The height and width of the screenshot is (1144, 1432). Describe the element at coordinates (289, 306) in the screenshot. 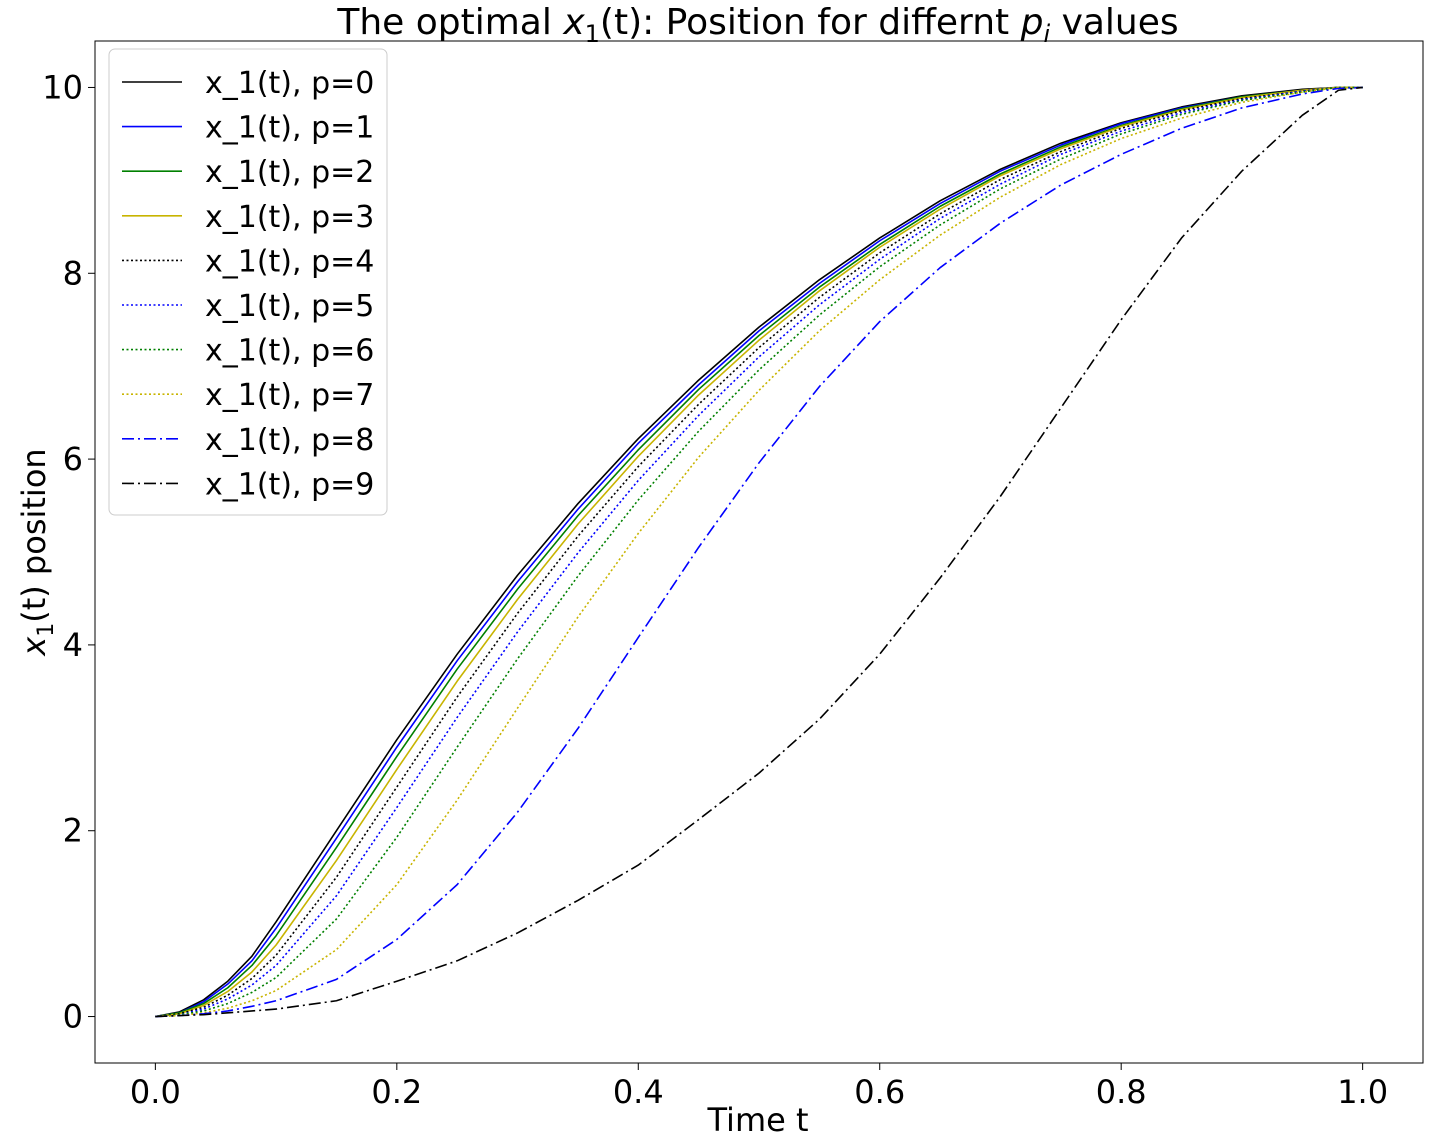

I see `legend-label: x_1(t), p=5` at that location.